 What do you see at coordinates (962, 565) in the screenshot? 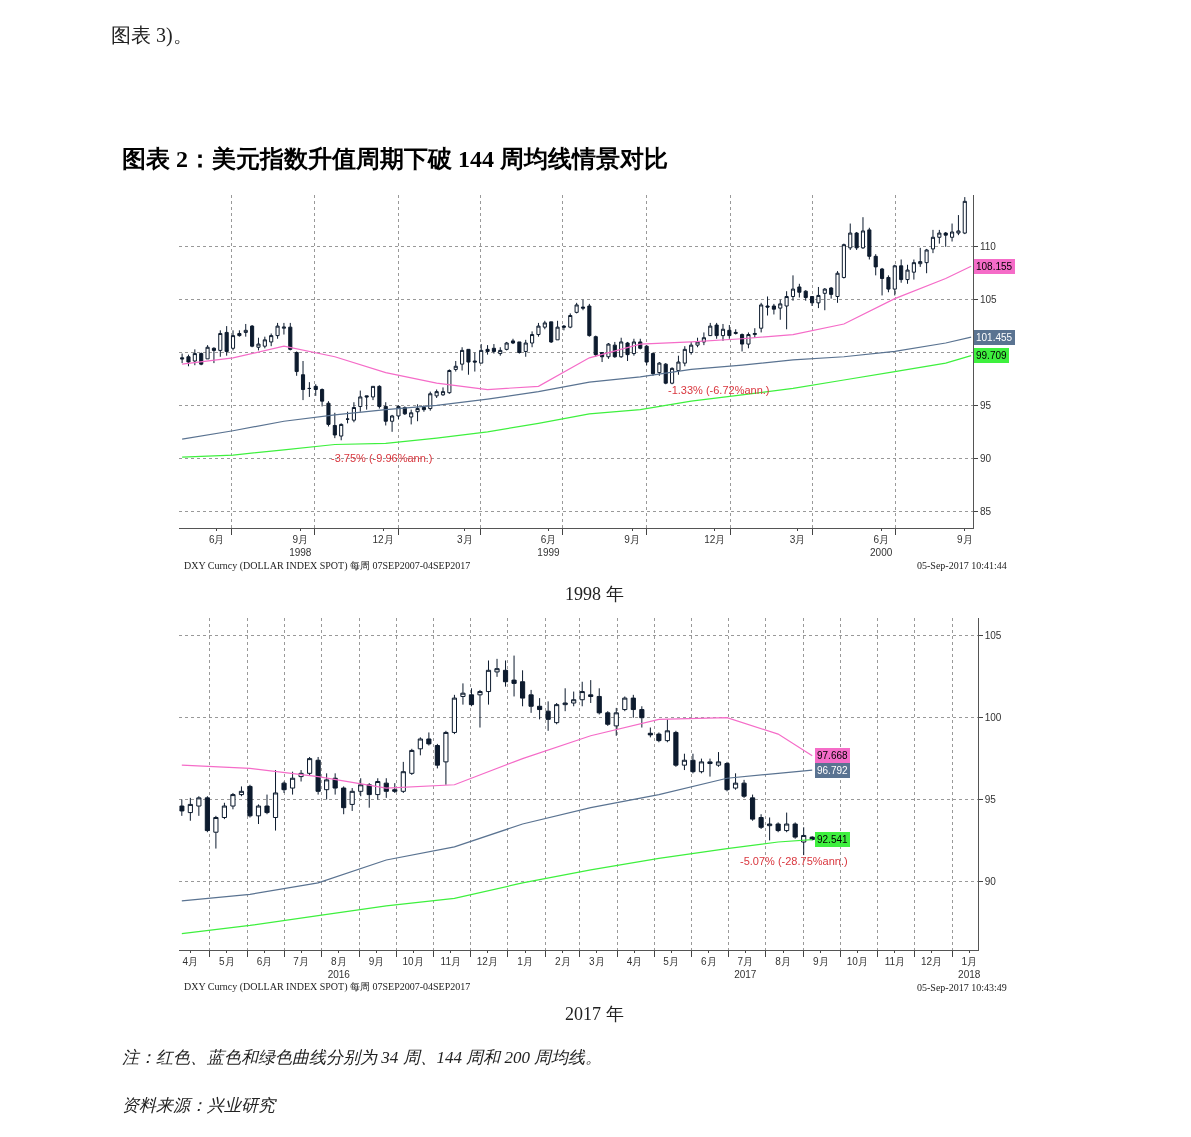
I see `text: 05-Sep-2017 10:41:44` at bounding box center [962, 565].